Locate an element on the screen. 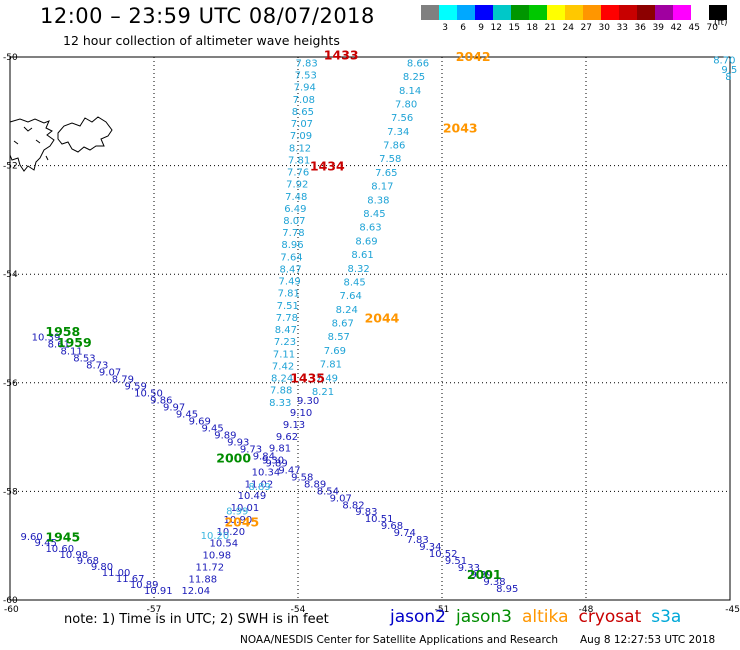 The width and height of the screenshot is (740, 650). scale-label: 18 is located at coordinates (532, 28).